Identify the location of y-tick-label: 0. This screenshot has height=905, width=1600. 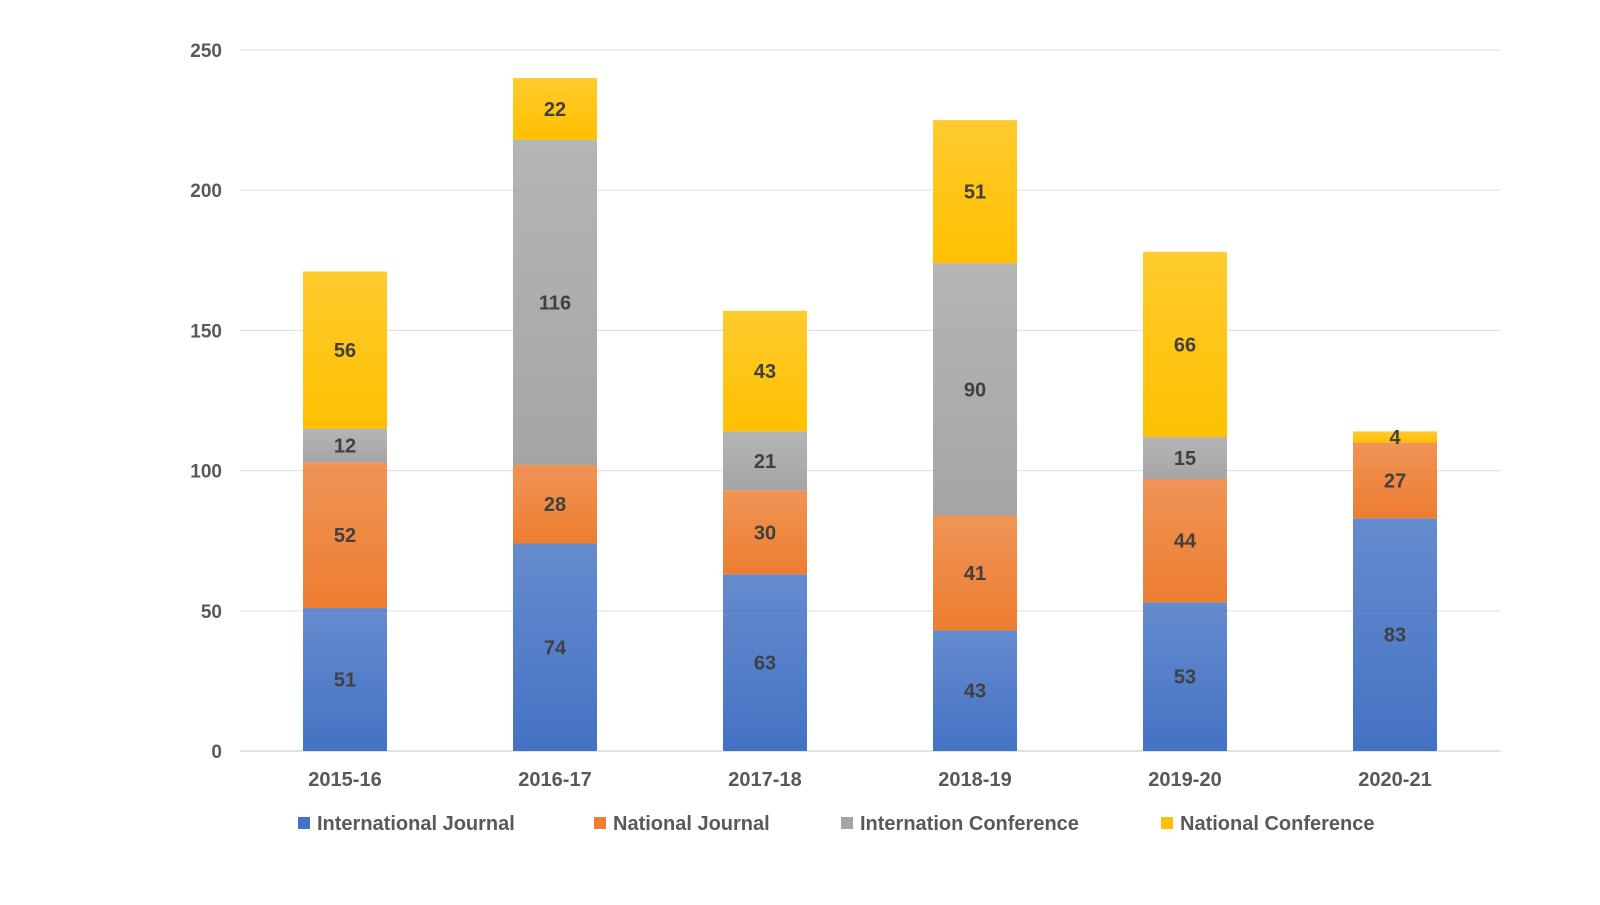
(216, 752).